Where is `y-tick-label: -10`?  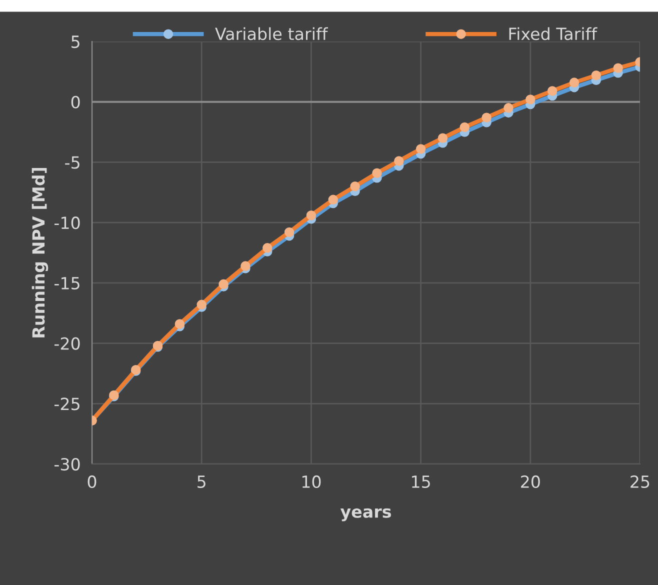
y-tick-label: -10 is located at coordinates (67, 223).